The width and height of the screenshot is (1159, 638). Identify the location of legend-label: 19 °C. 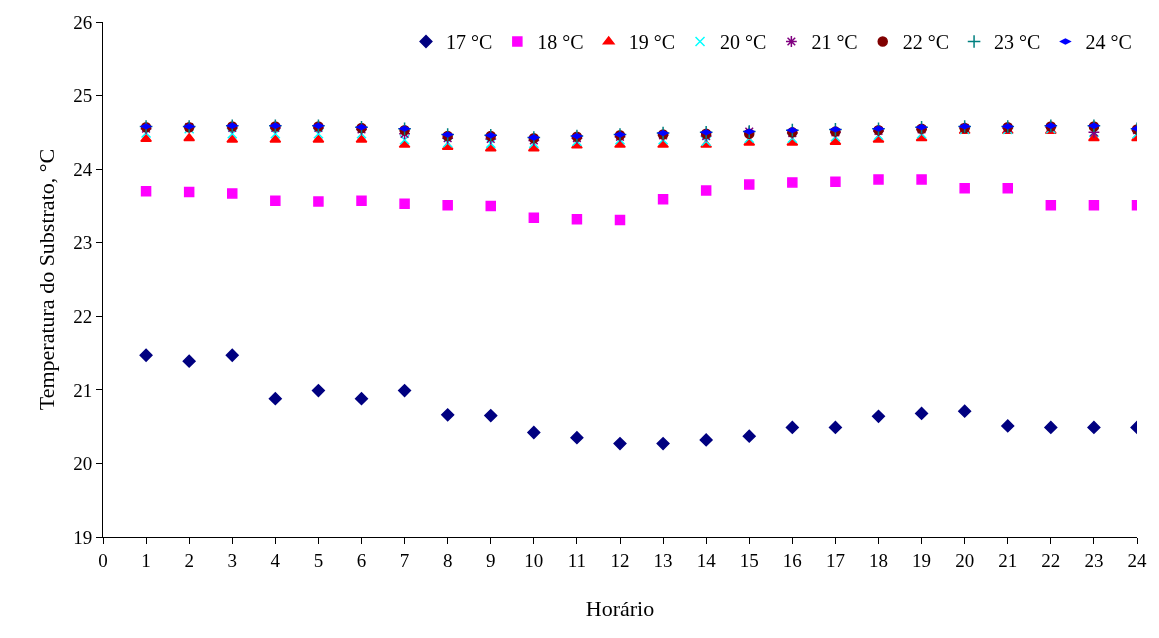
(652, 42).